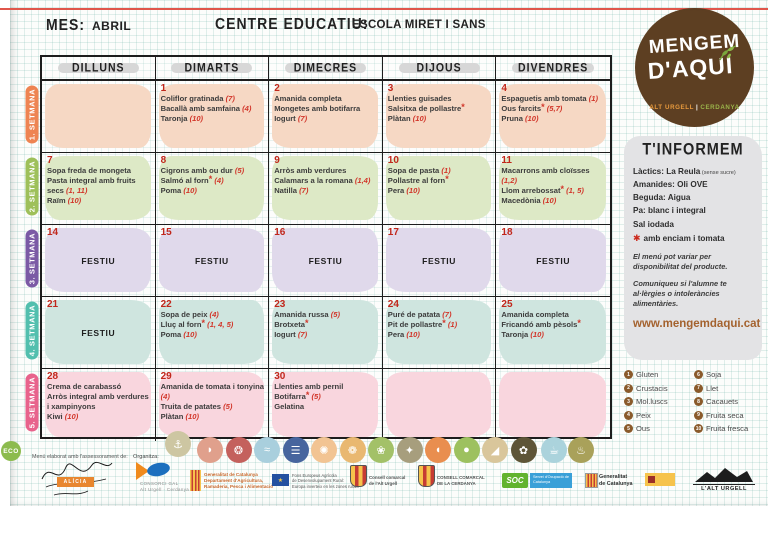  What do you see at coordinates (697, 323) in the screenshot?
I see `website-link: www.mengemdaqui.cat` at bounding box center [697, 323].